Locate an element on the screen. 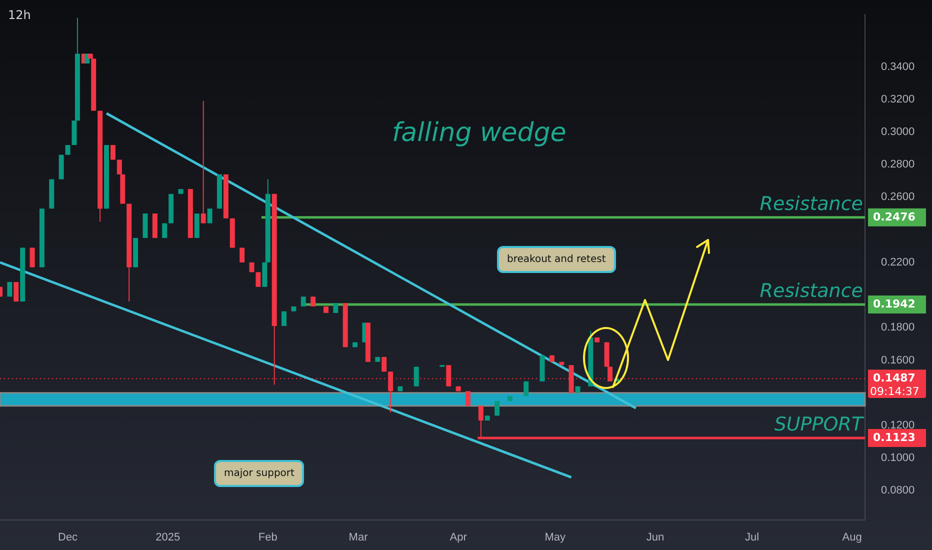 The width and height of the screenshot is (932, 550). data-label: 0.1942 is located at coordinates (894, 303).